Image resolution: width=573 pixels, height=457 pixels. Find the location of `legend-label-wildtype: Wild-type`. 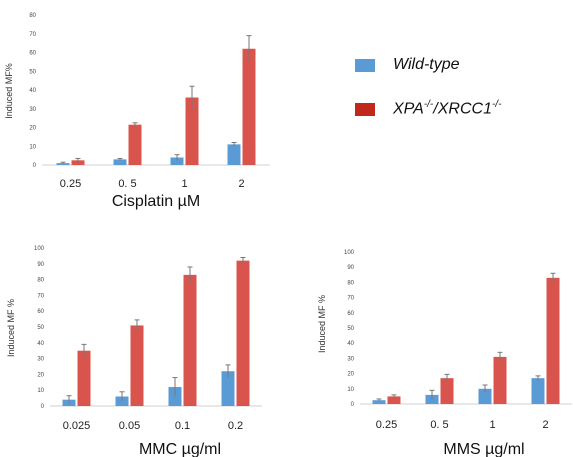

legend-label-wildtype: Wild-type is located at coordinates (426, 64).